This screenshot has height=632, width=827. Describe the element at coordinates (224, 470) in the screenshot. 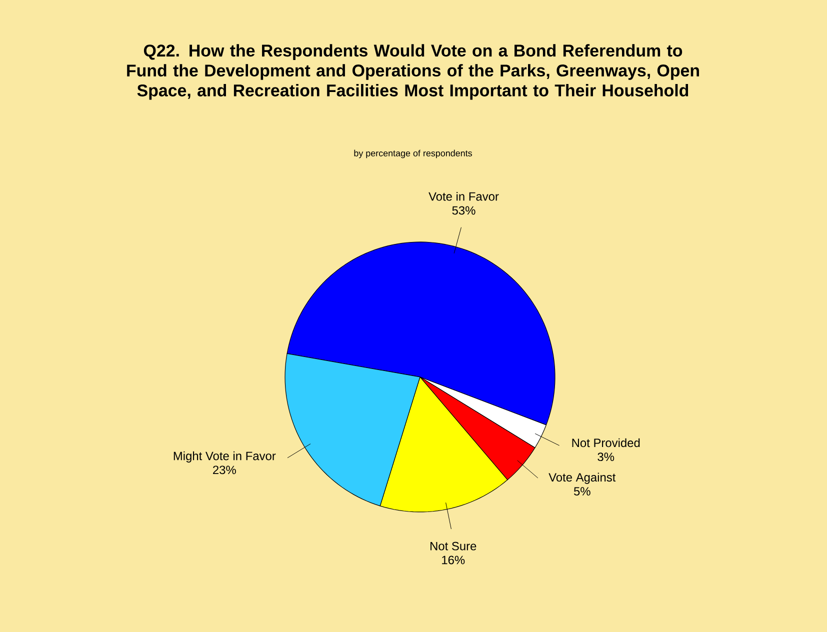

I see `data-label: 23%` at that location.